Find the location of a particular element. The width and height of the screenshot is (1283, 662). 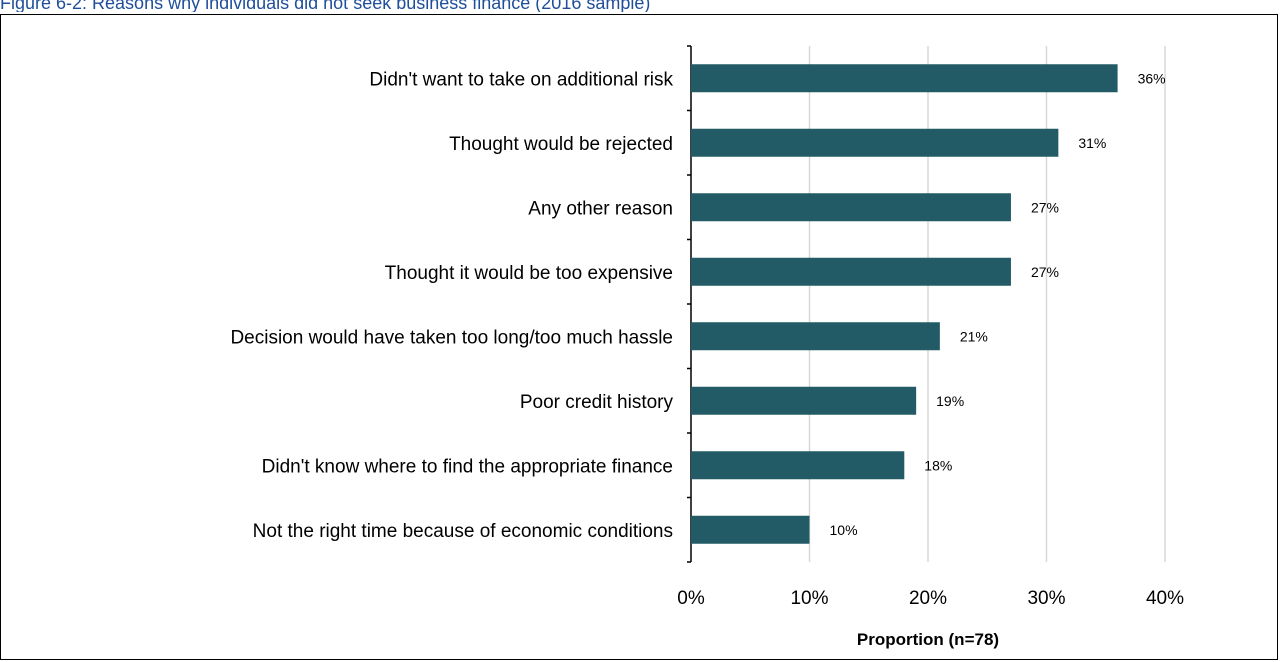

category-label: Thought it would be too expensive is located at coordinates (529, 273).